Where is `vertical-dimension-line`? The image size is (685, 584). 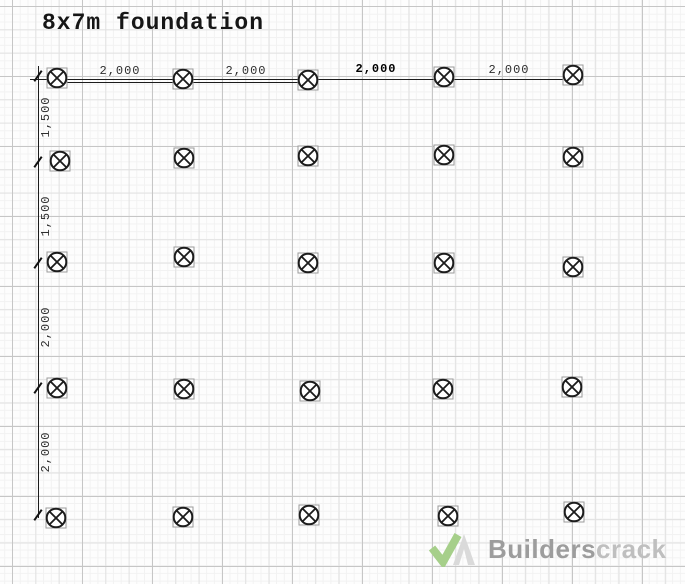 vertical-dimension-line is located at coordinates (38, 292).